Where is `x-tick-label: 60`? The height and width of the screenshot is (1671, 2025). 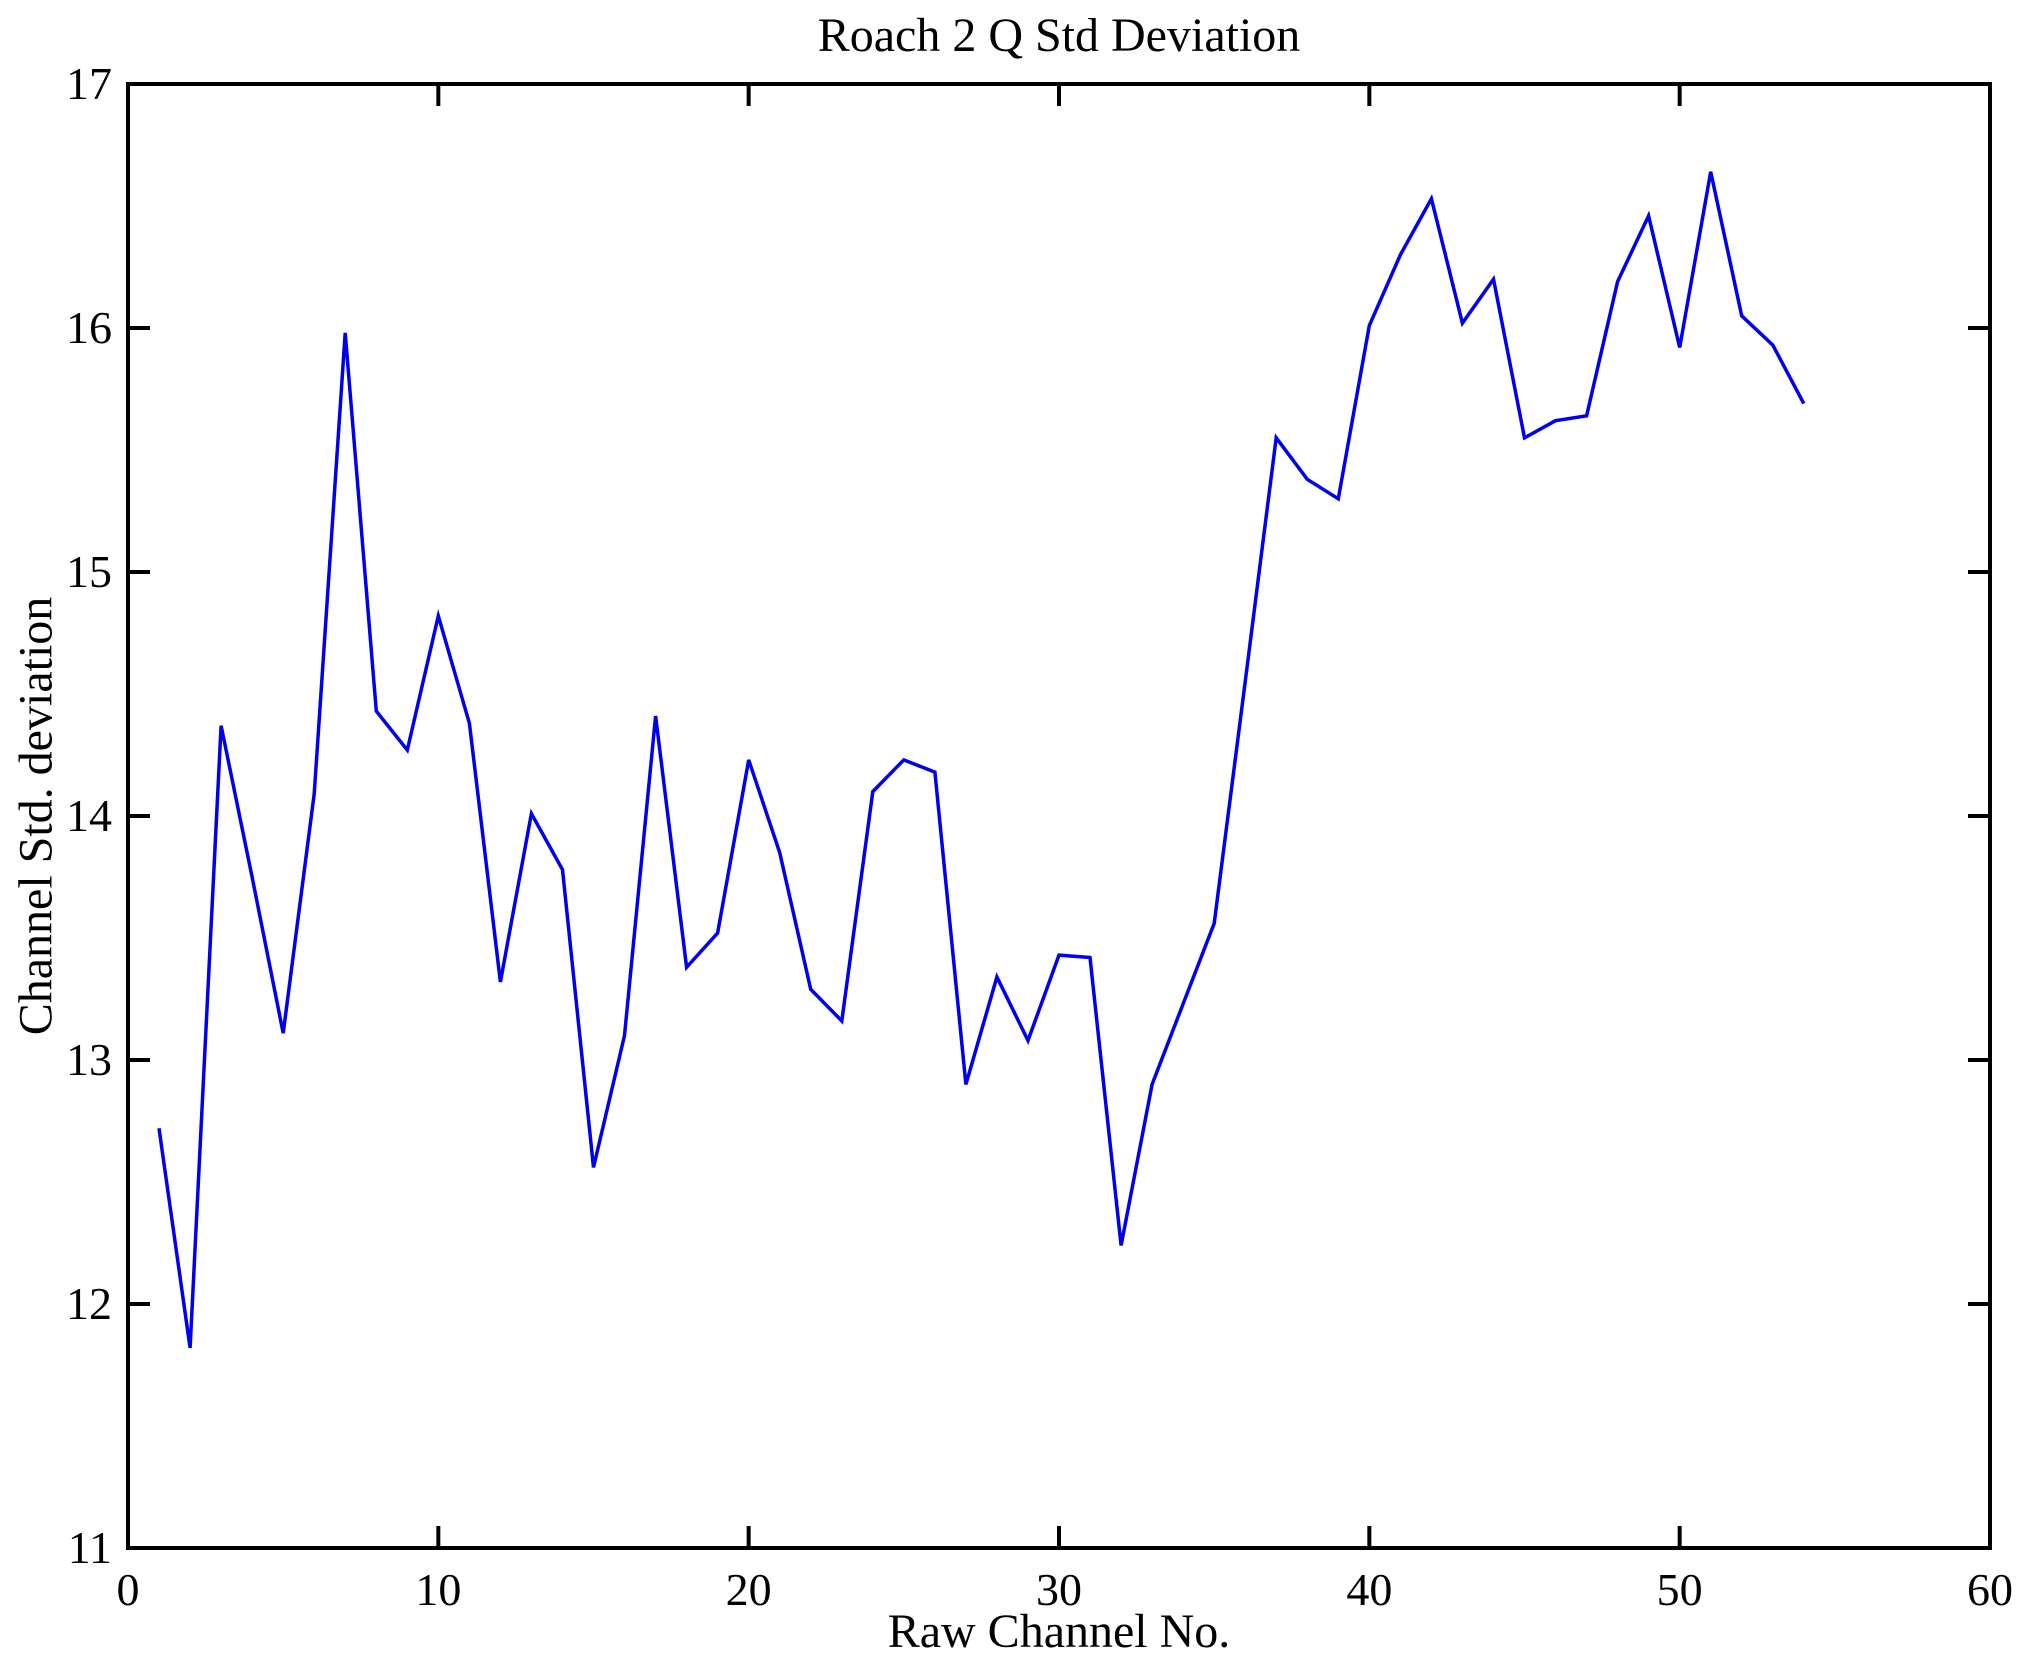 x-tick-label: 60 is located at coordinates (1990, 1589).